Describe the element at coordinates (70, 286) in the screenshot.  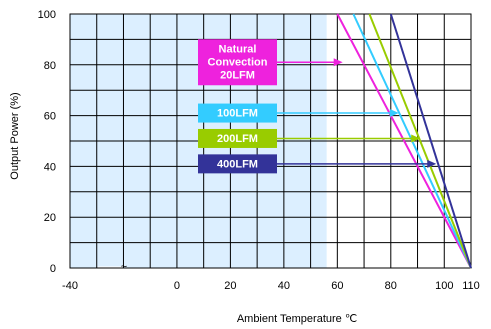
I see `x-tick-label: -40` at that location.